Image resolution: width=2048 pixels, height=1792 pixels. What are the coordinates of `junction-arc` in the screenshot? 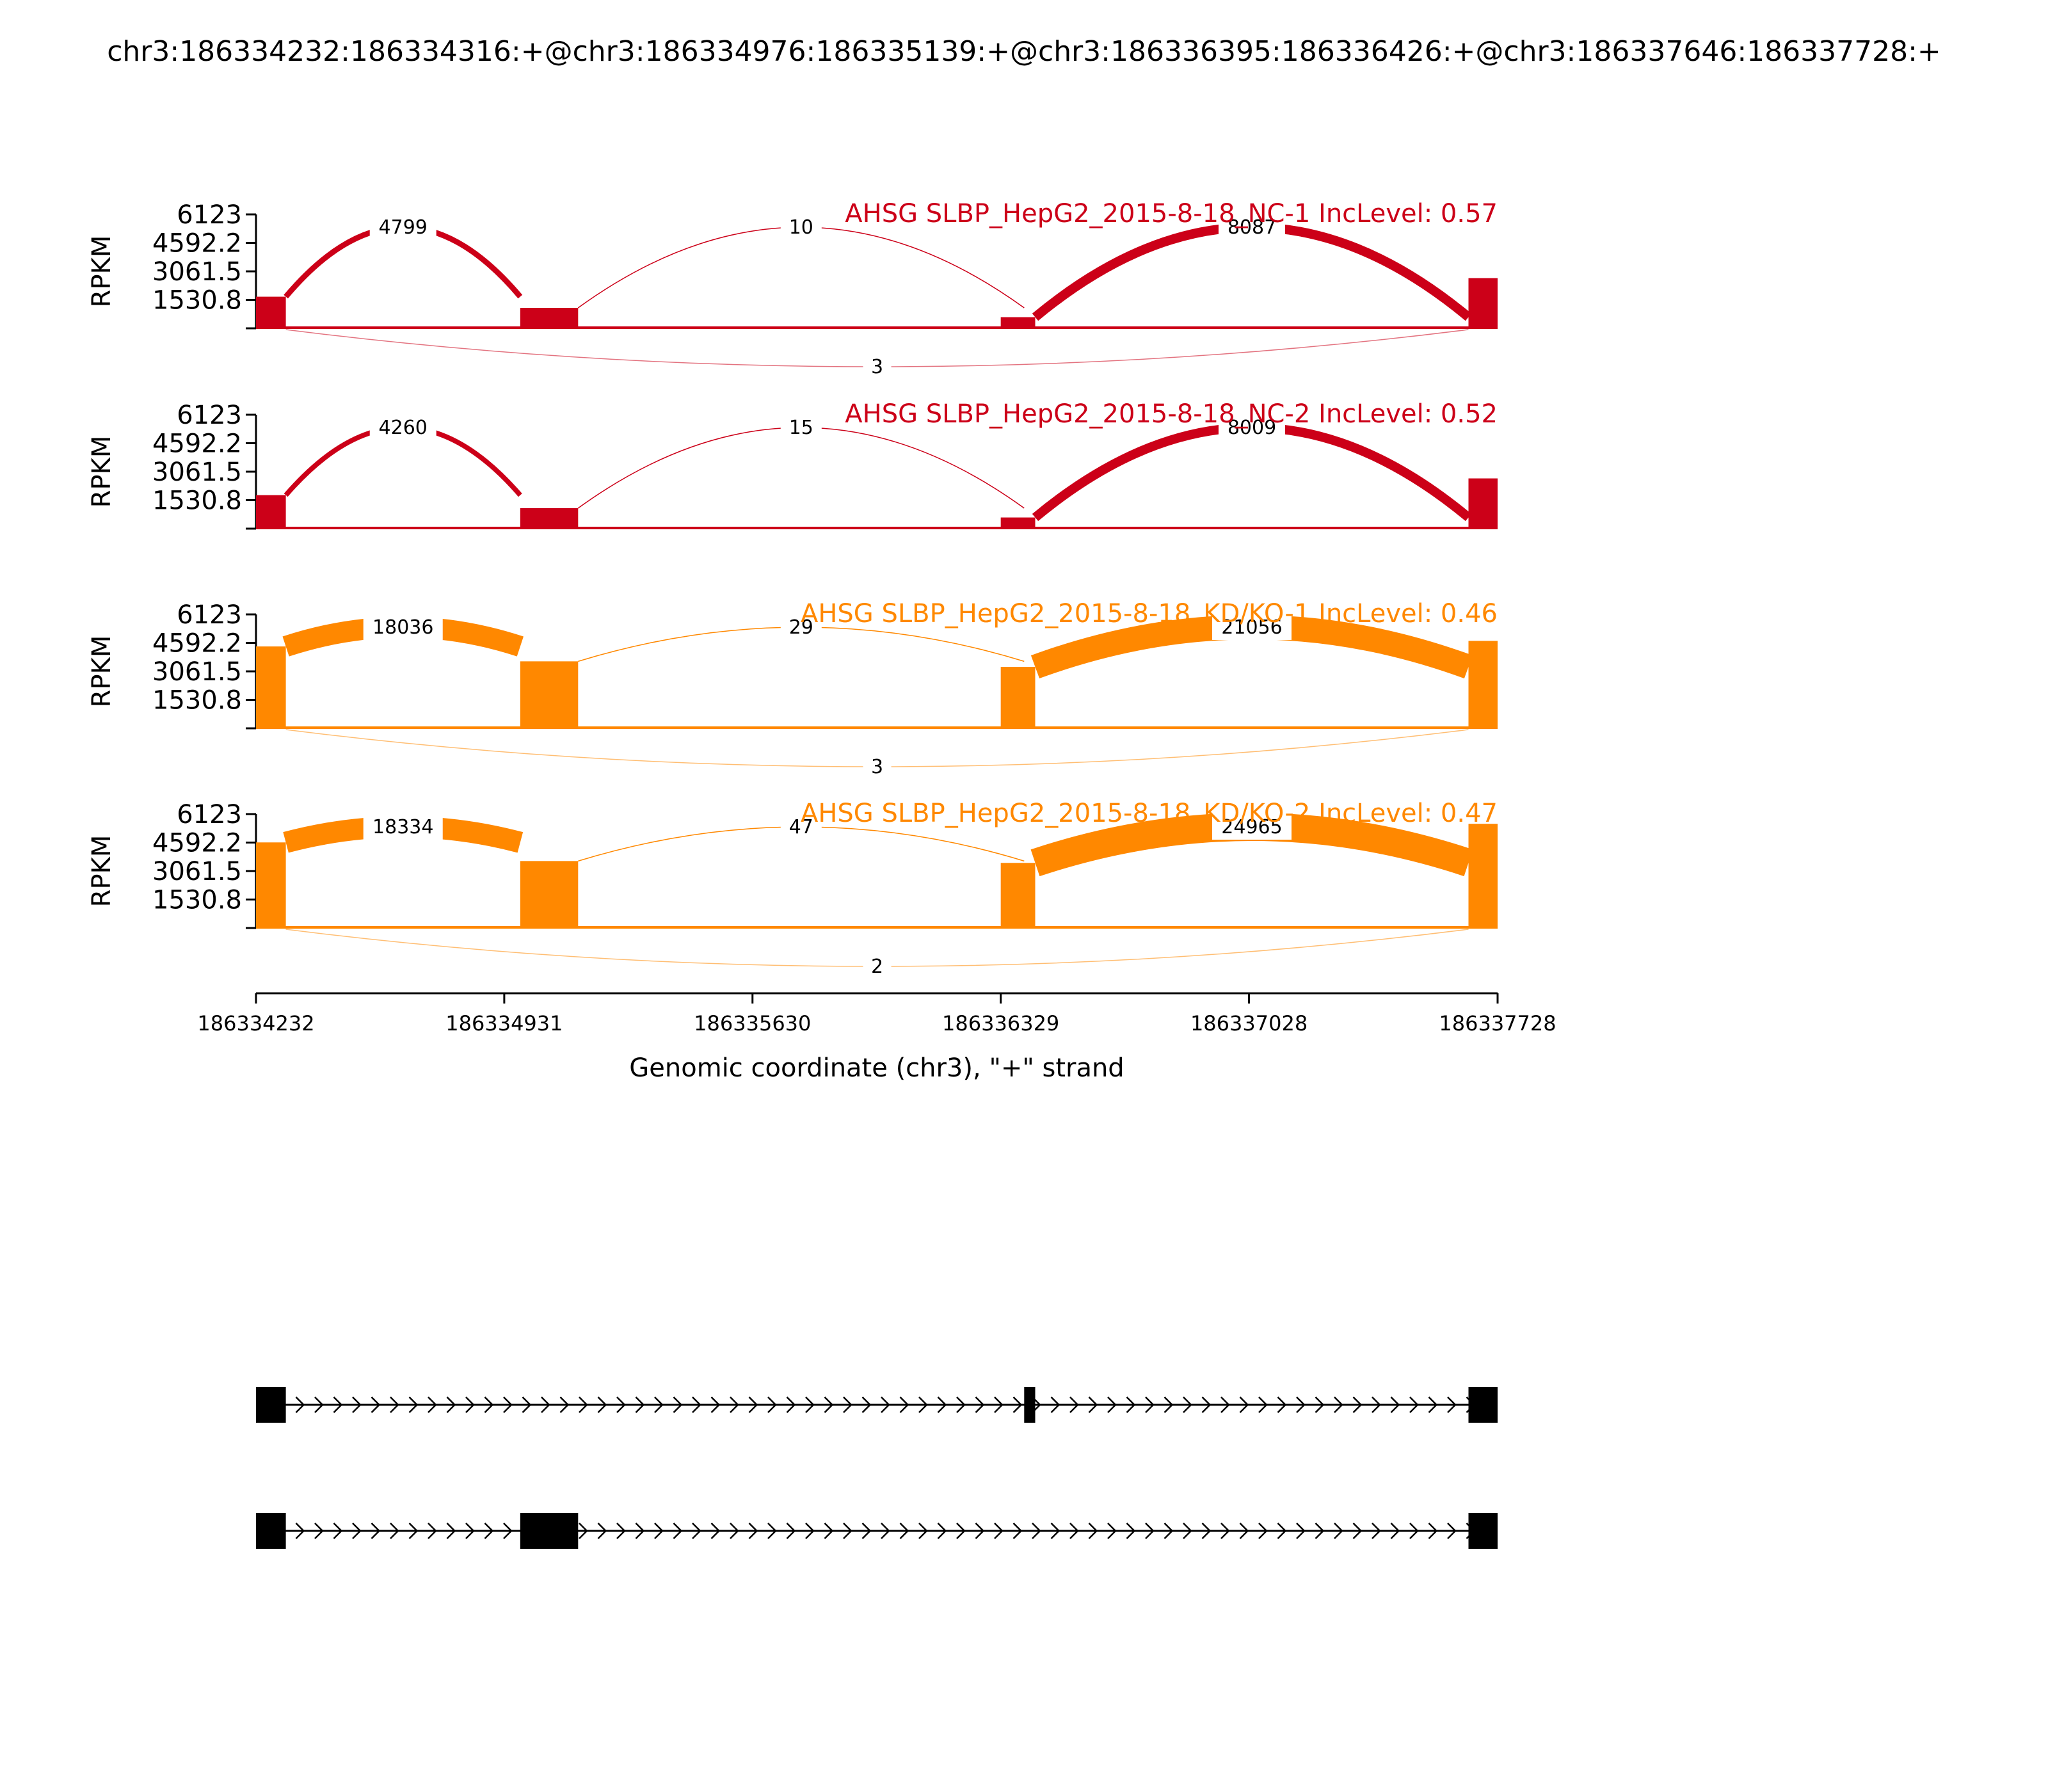 It's located at (1252, 472).